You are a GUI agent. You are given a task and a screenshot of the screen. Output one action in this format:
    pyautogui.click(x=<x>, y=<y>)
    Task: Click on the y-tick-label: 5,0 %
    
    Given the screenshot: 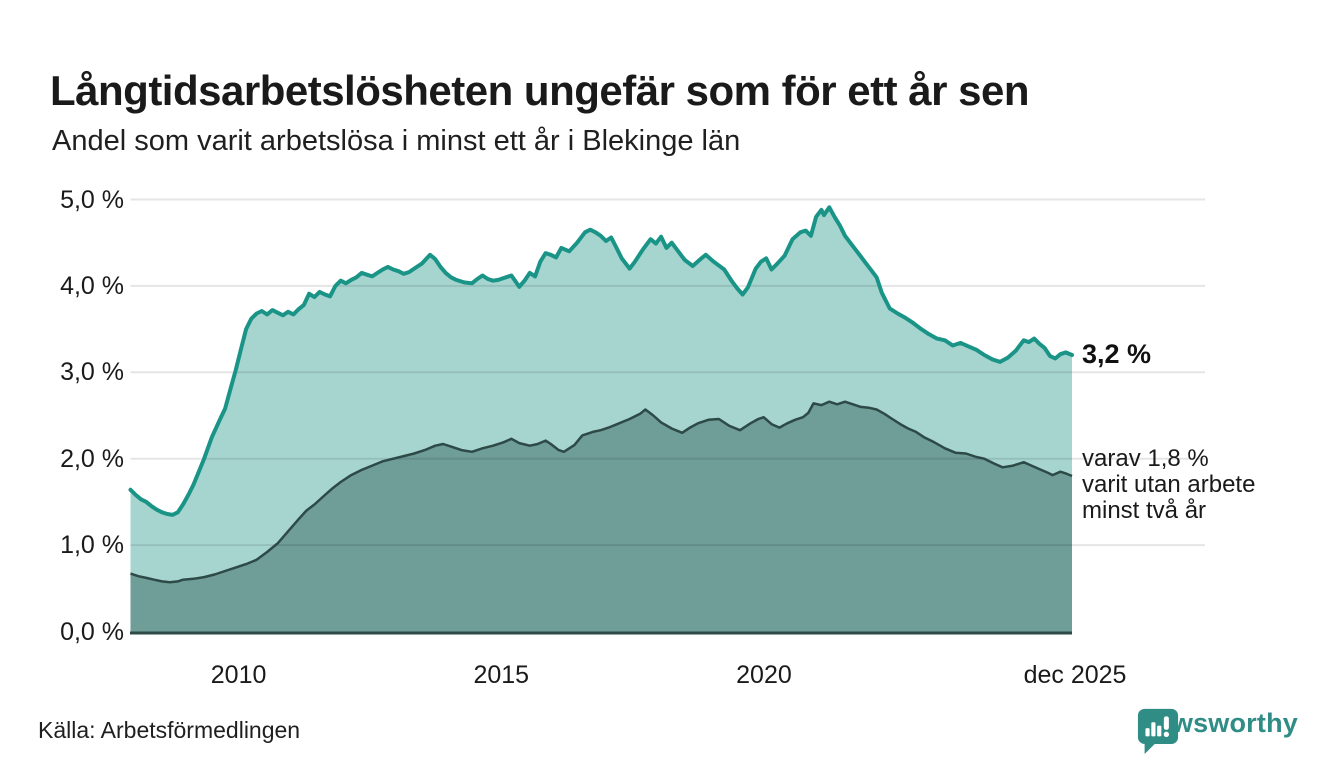 What is the action you would take?
    pyautogui.click(x=92, y=199)
    